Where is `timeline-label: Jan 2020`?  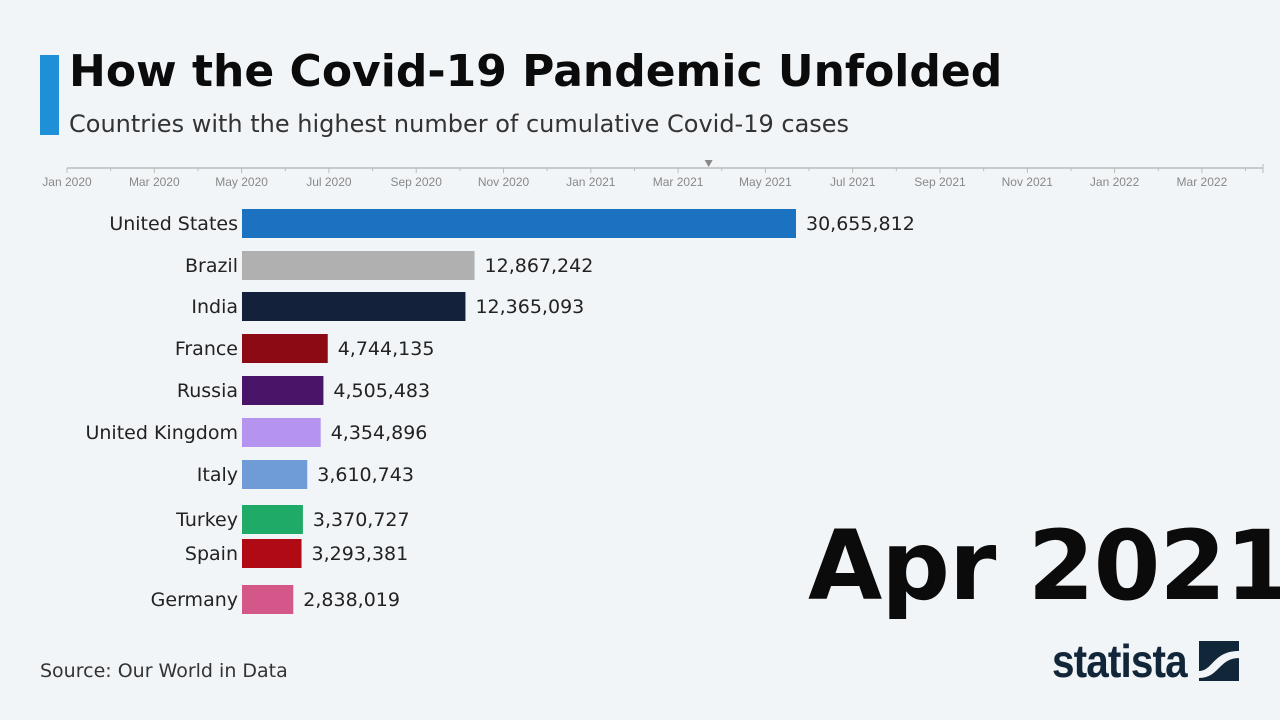
timeline-label: Jan 2020 is located at coordinates (67, 182).